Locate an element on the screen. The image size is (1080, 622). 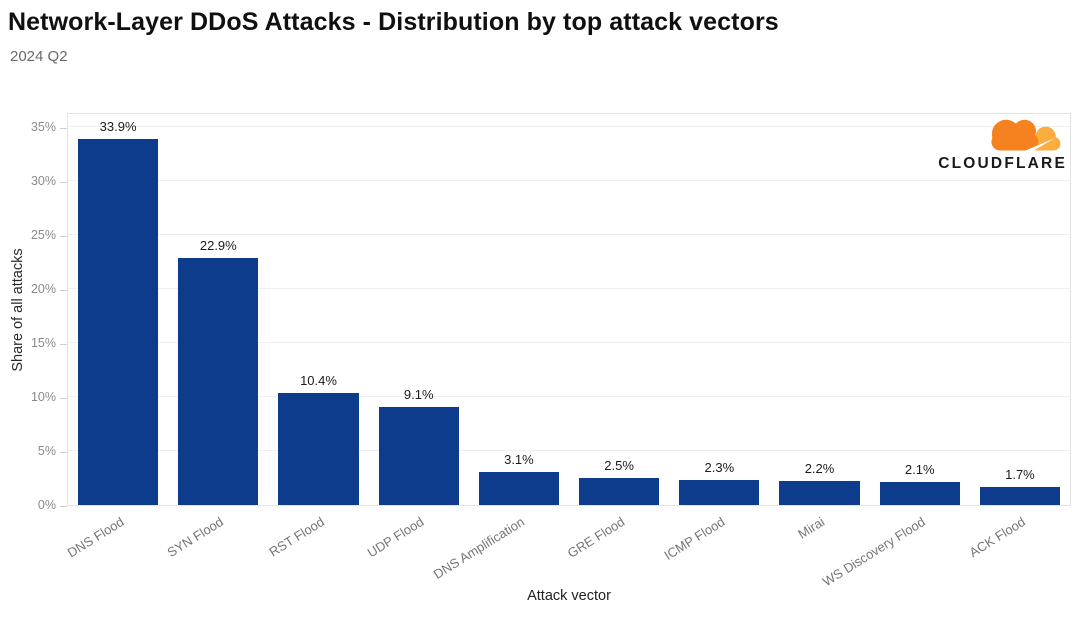
y-tick-label: 35% is located at coordinates (43, 127).